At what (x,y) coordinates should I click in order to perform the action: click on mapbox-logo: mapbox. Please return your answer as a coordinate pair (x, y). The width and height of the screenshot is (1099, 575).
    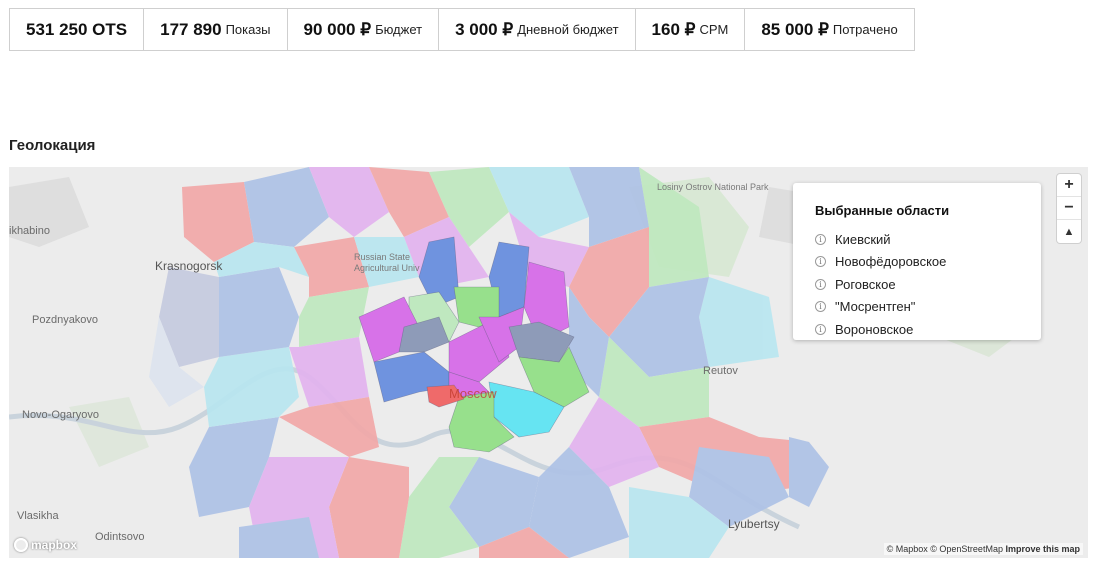
    Looking at the image, I should click on (45, 545).